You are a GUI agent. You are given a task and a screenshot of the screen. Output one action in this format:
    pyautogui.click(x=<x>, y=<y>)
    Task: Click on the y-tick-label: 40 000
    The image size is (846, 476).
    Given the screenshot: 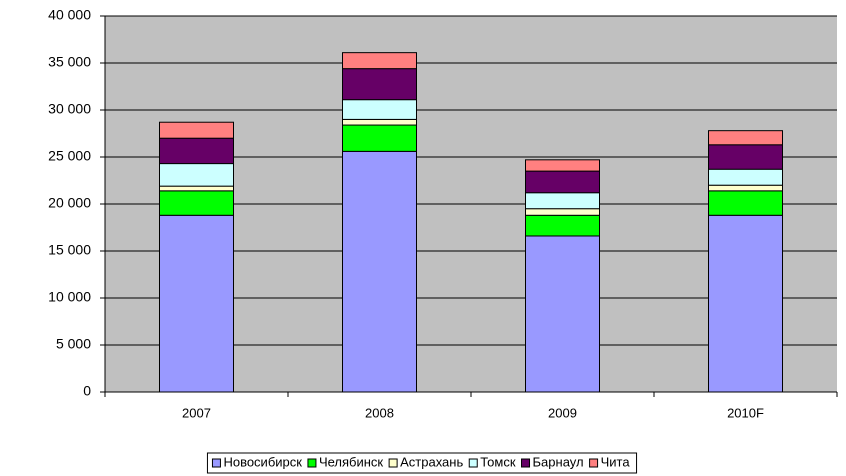 What is the action you would take?
    pyautogui.click(x=69, y=15)
    